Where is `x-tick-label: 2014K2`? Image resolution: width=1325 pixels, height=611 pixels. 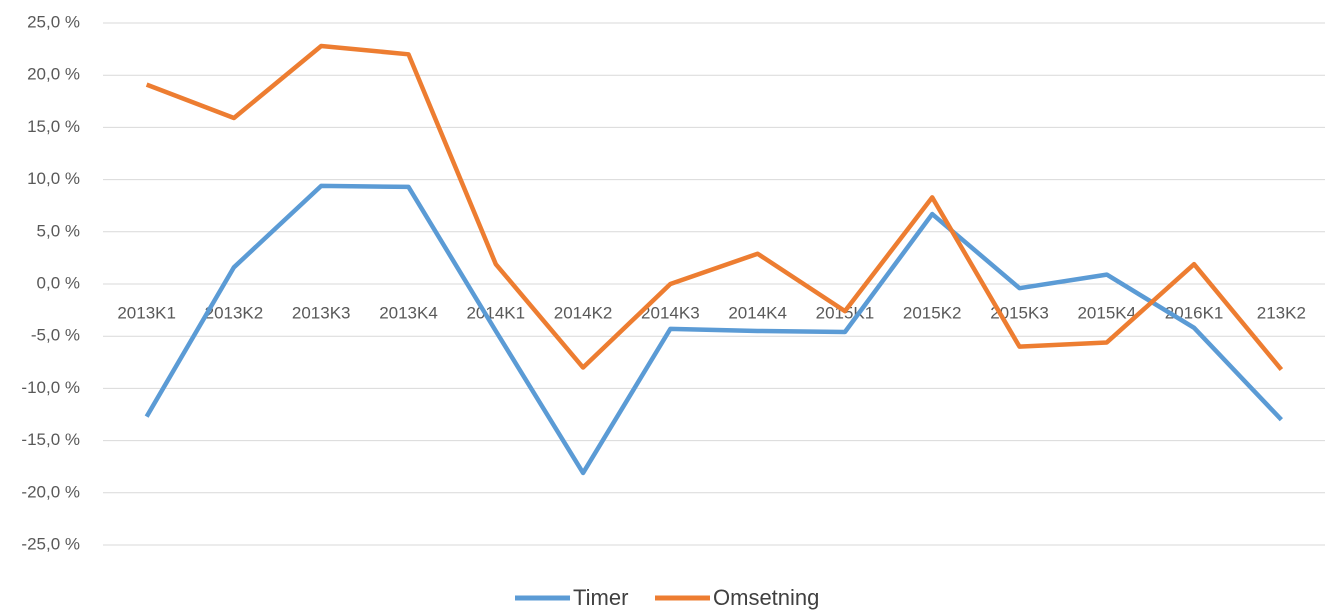 x-tick-label: 2014K2 is located at coordinates (583, 312).